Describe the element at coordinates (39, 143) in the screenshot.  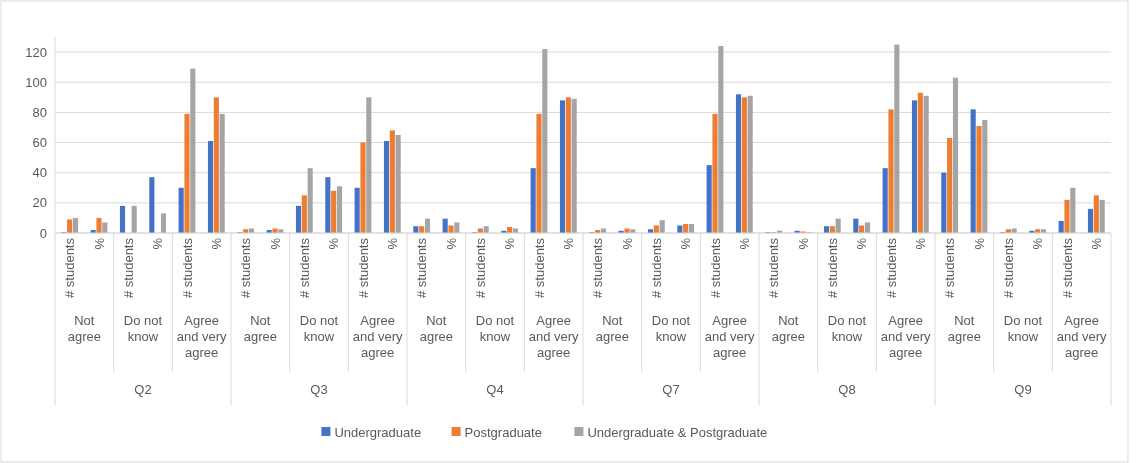
I see `y-tick-label: 60` at that location.